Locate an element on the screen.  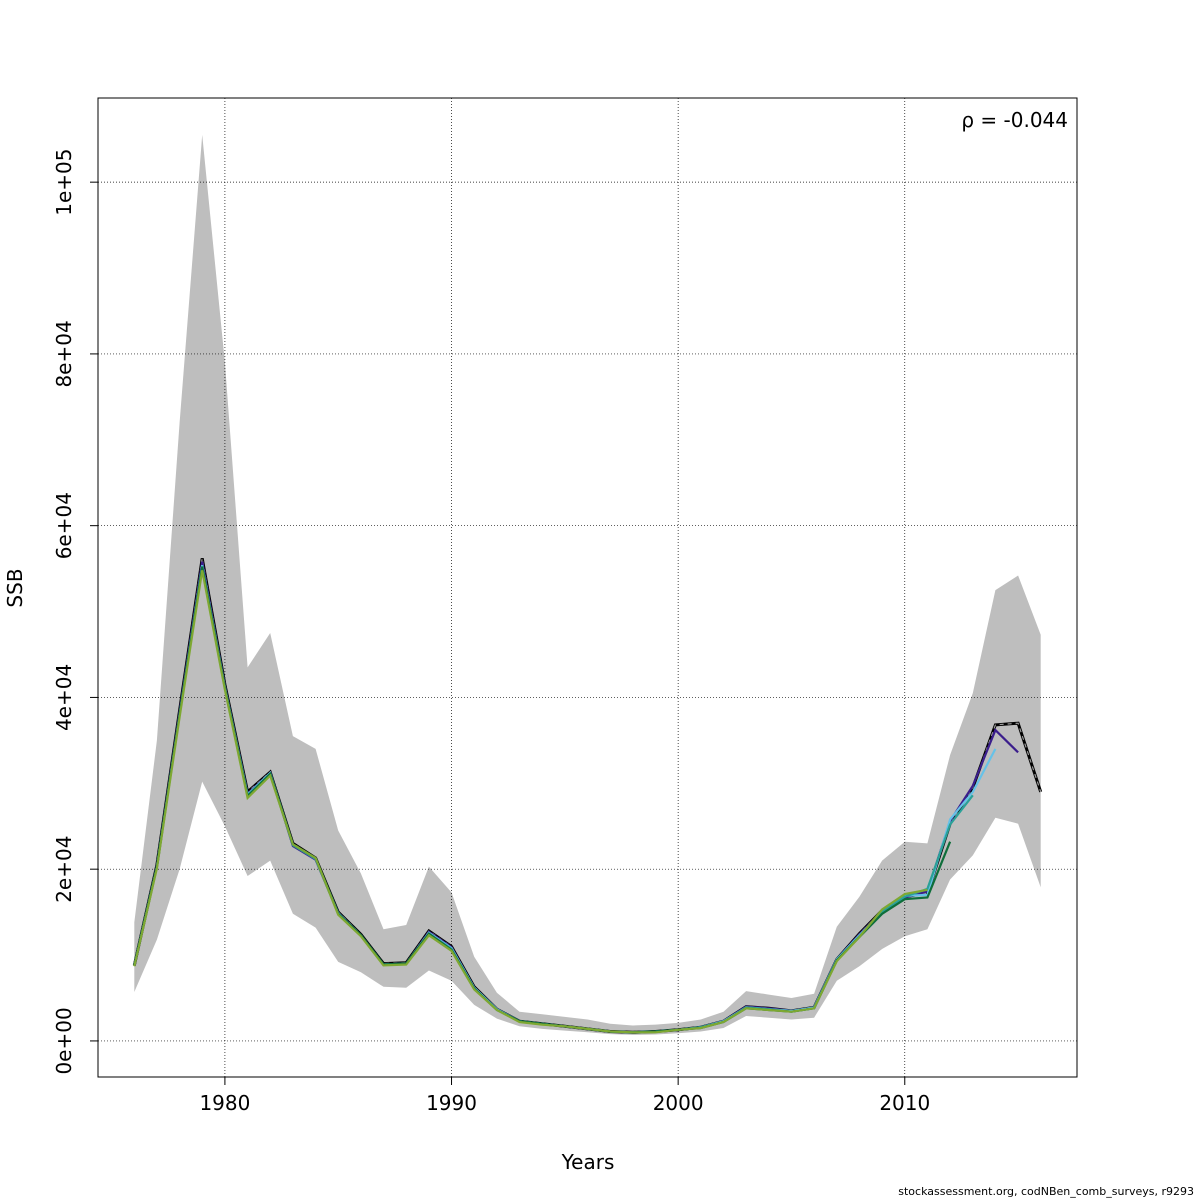
rho-annotation: ρ = -0.044 is located at coordinates (1014, 120).